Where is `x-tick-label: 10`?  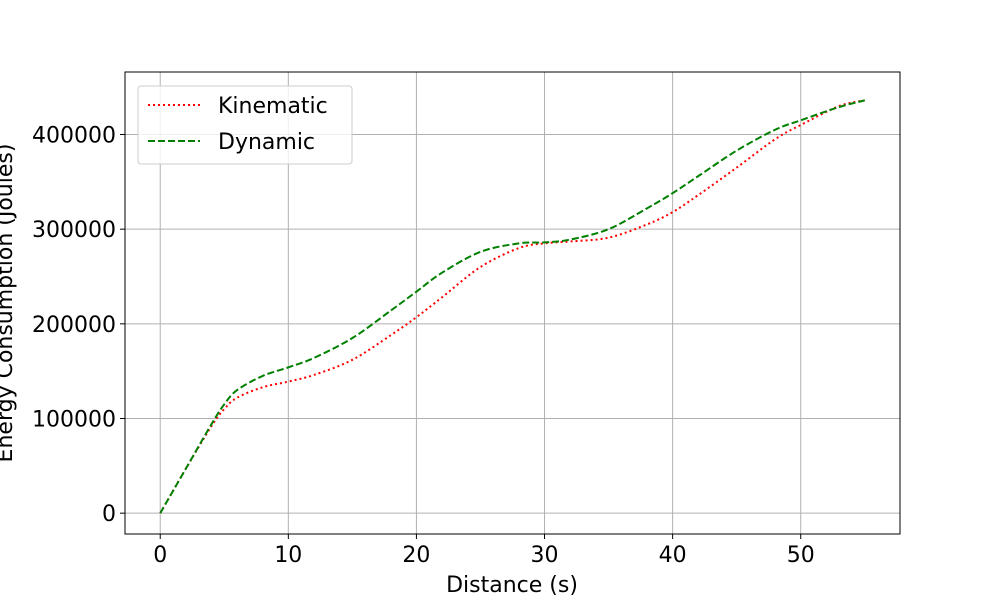
x-tick-label: 10 is located at coordinates (288, 555).